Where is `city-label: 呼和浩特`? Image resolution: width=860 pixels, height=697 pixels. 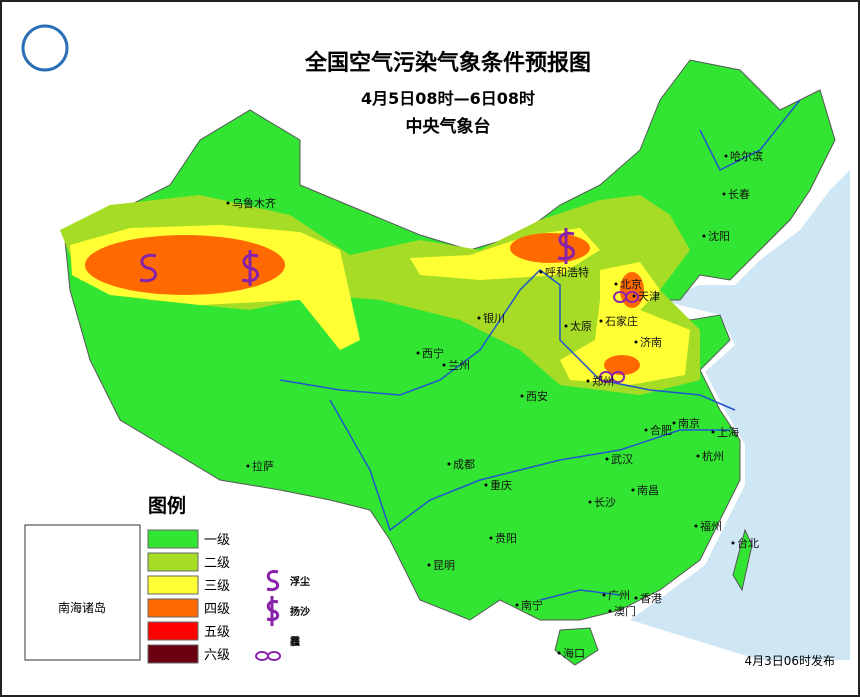 city-label: 呼和浩特 is located at coordinates (567, 272).